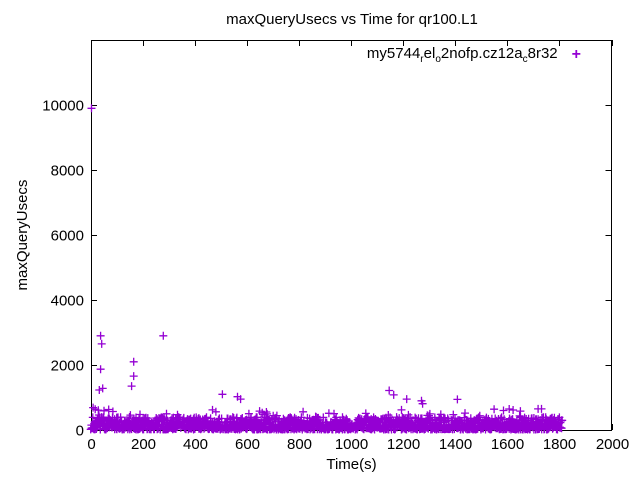 This screenshot has width=640, height=480. Describe the element at coordinates (462, 55) in the screenshot. I see `legend-series-label: my5744relo2nofp.cz12ac8r32` at that location.